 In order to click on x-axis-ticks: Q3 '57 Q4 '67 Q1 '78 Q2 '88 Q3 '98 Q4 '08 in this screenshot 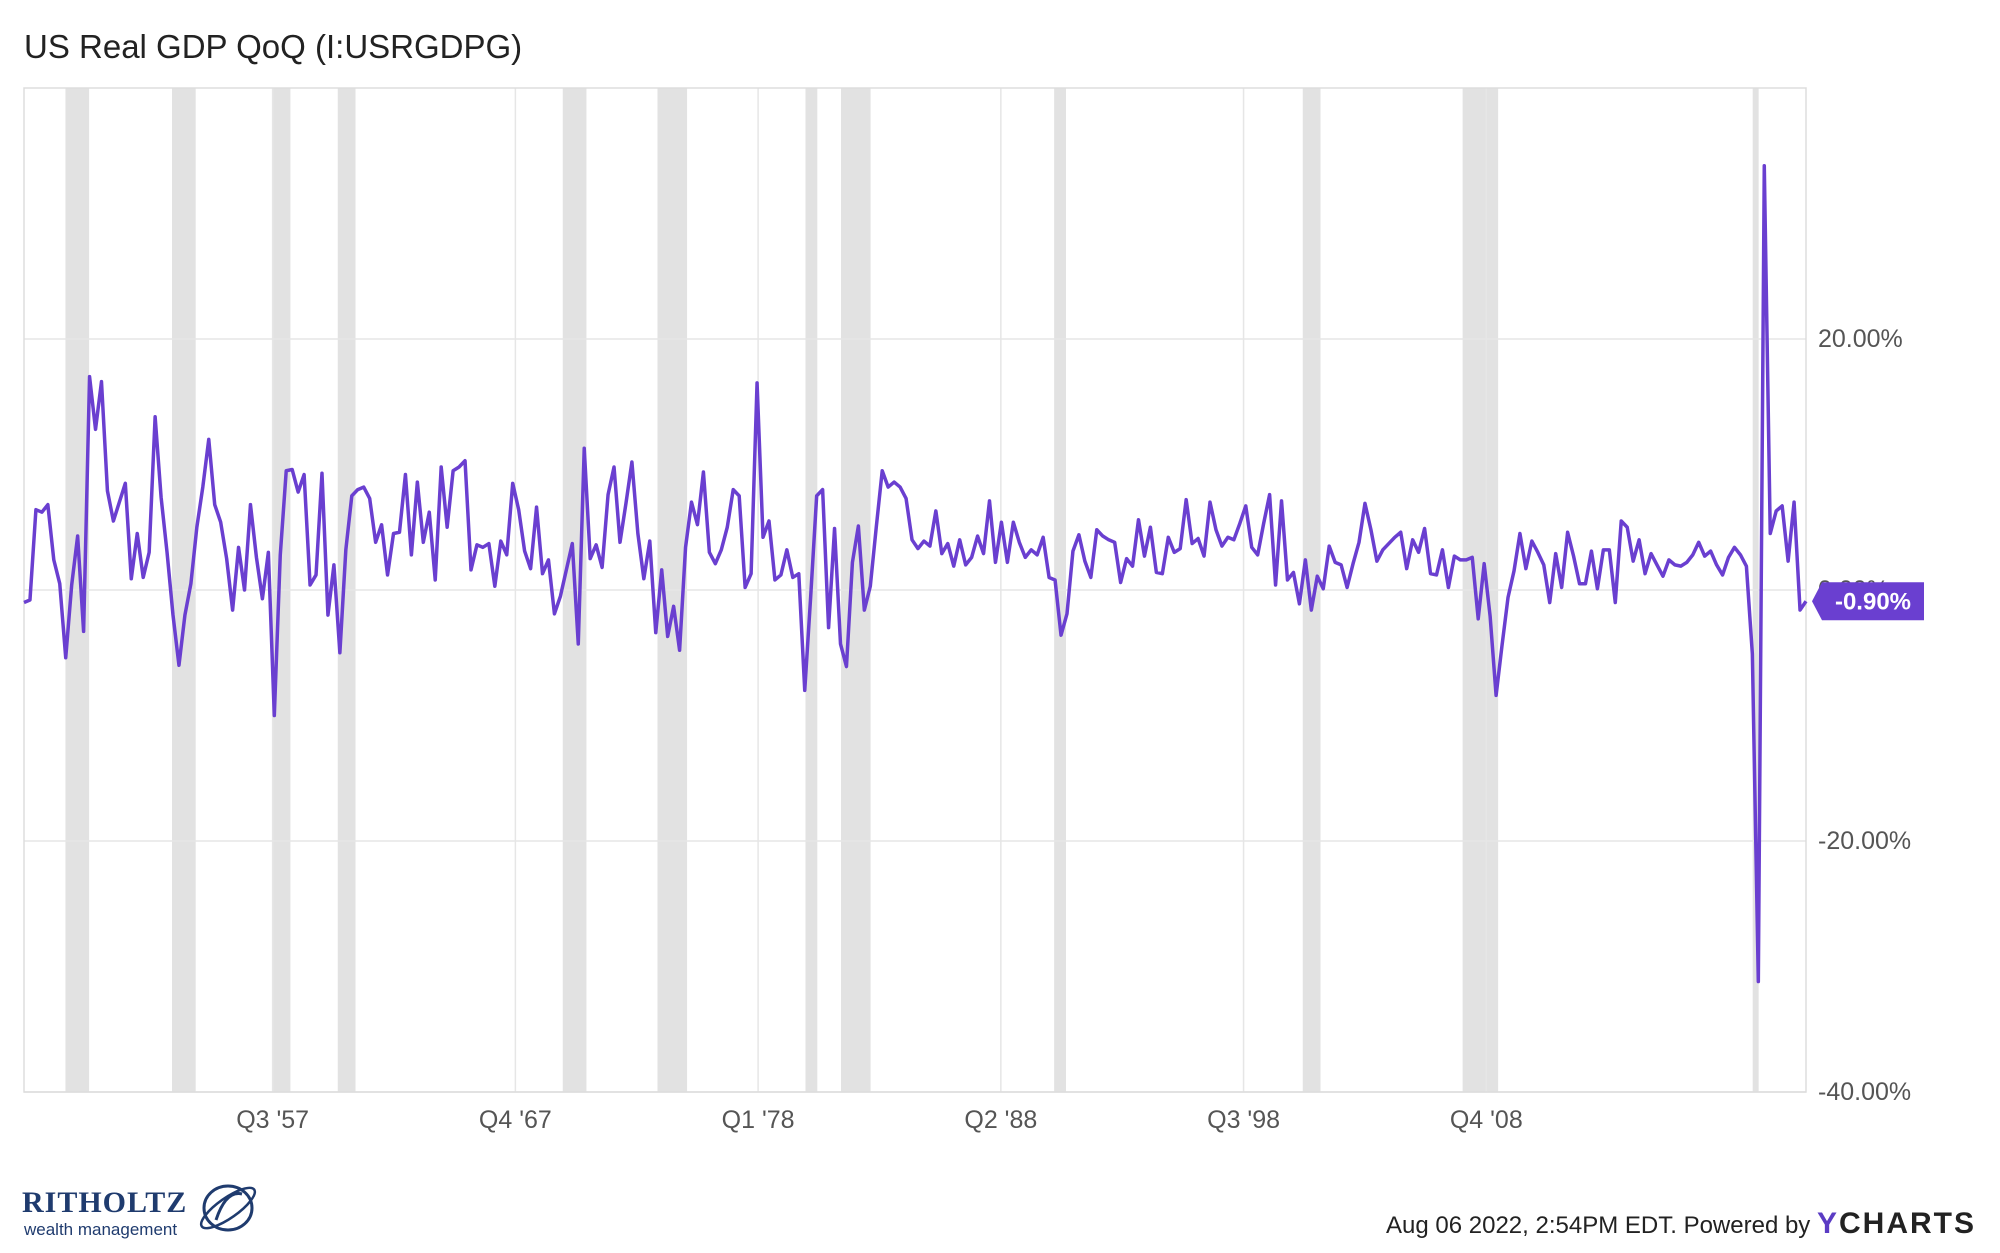, I will do `click(879, 1120)`.